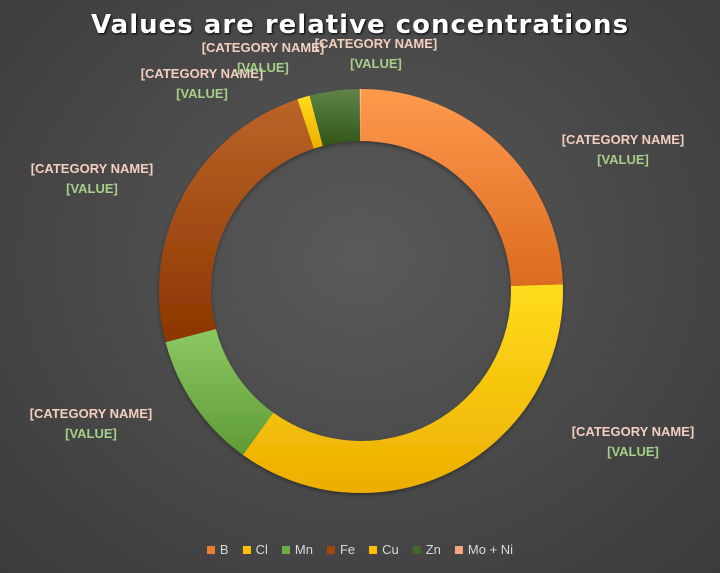  I want to click on legend-item-cl: Cl, so click(255, 549).